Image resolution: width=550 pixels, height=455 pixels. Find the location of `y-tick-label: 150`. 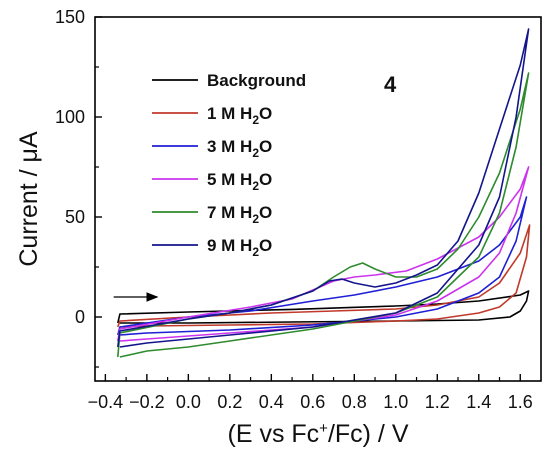

y-tick-label: 150 is located at coordinates (70, 17).